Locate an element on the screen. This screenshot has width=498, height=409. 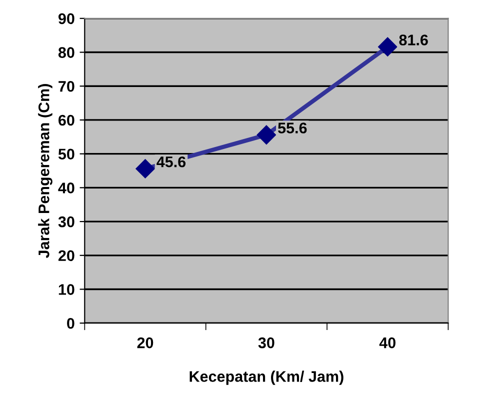
y-tick-label: 30 is located at coordinates (66, 222).